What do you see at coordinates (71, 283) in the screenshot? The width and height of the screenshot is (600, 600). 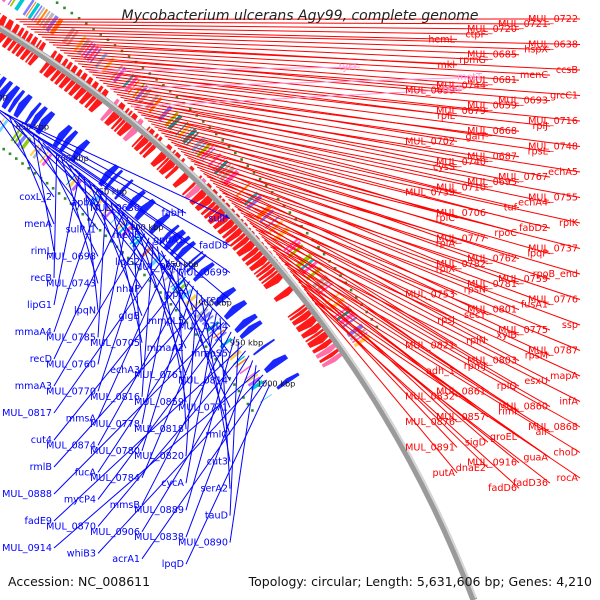 I see `reverse-gene-label: MUL_0743` at bounding box center [71, 283].